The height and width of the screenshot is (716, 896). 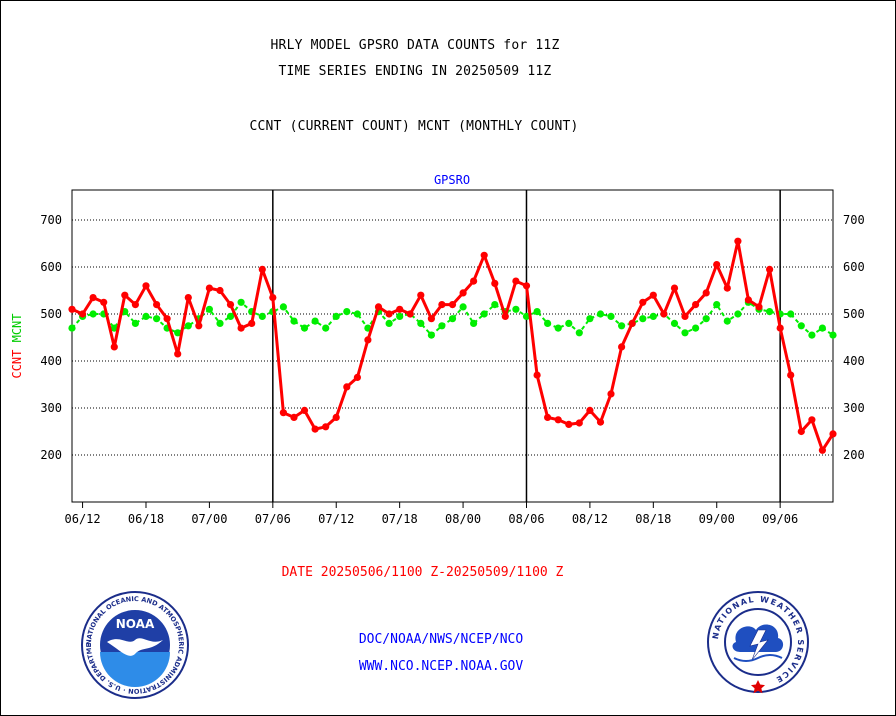 What do you see at coordinates (780, 519) in the screenshot?
I see `x-tick-label: 09/06` at bounding box center [780, 519].